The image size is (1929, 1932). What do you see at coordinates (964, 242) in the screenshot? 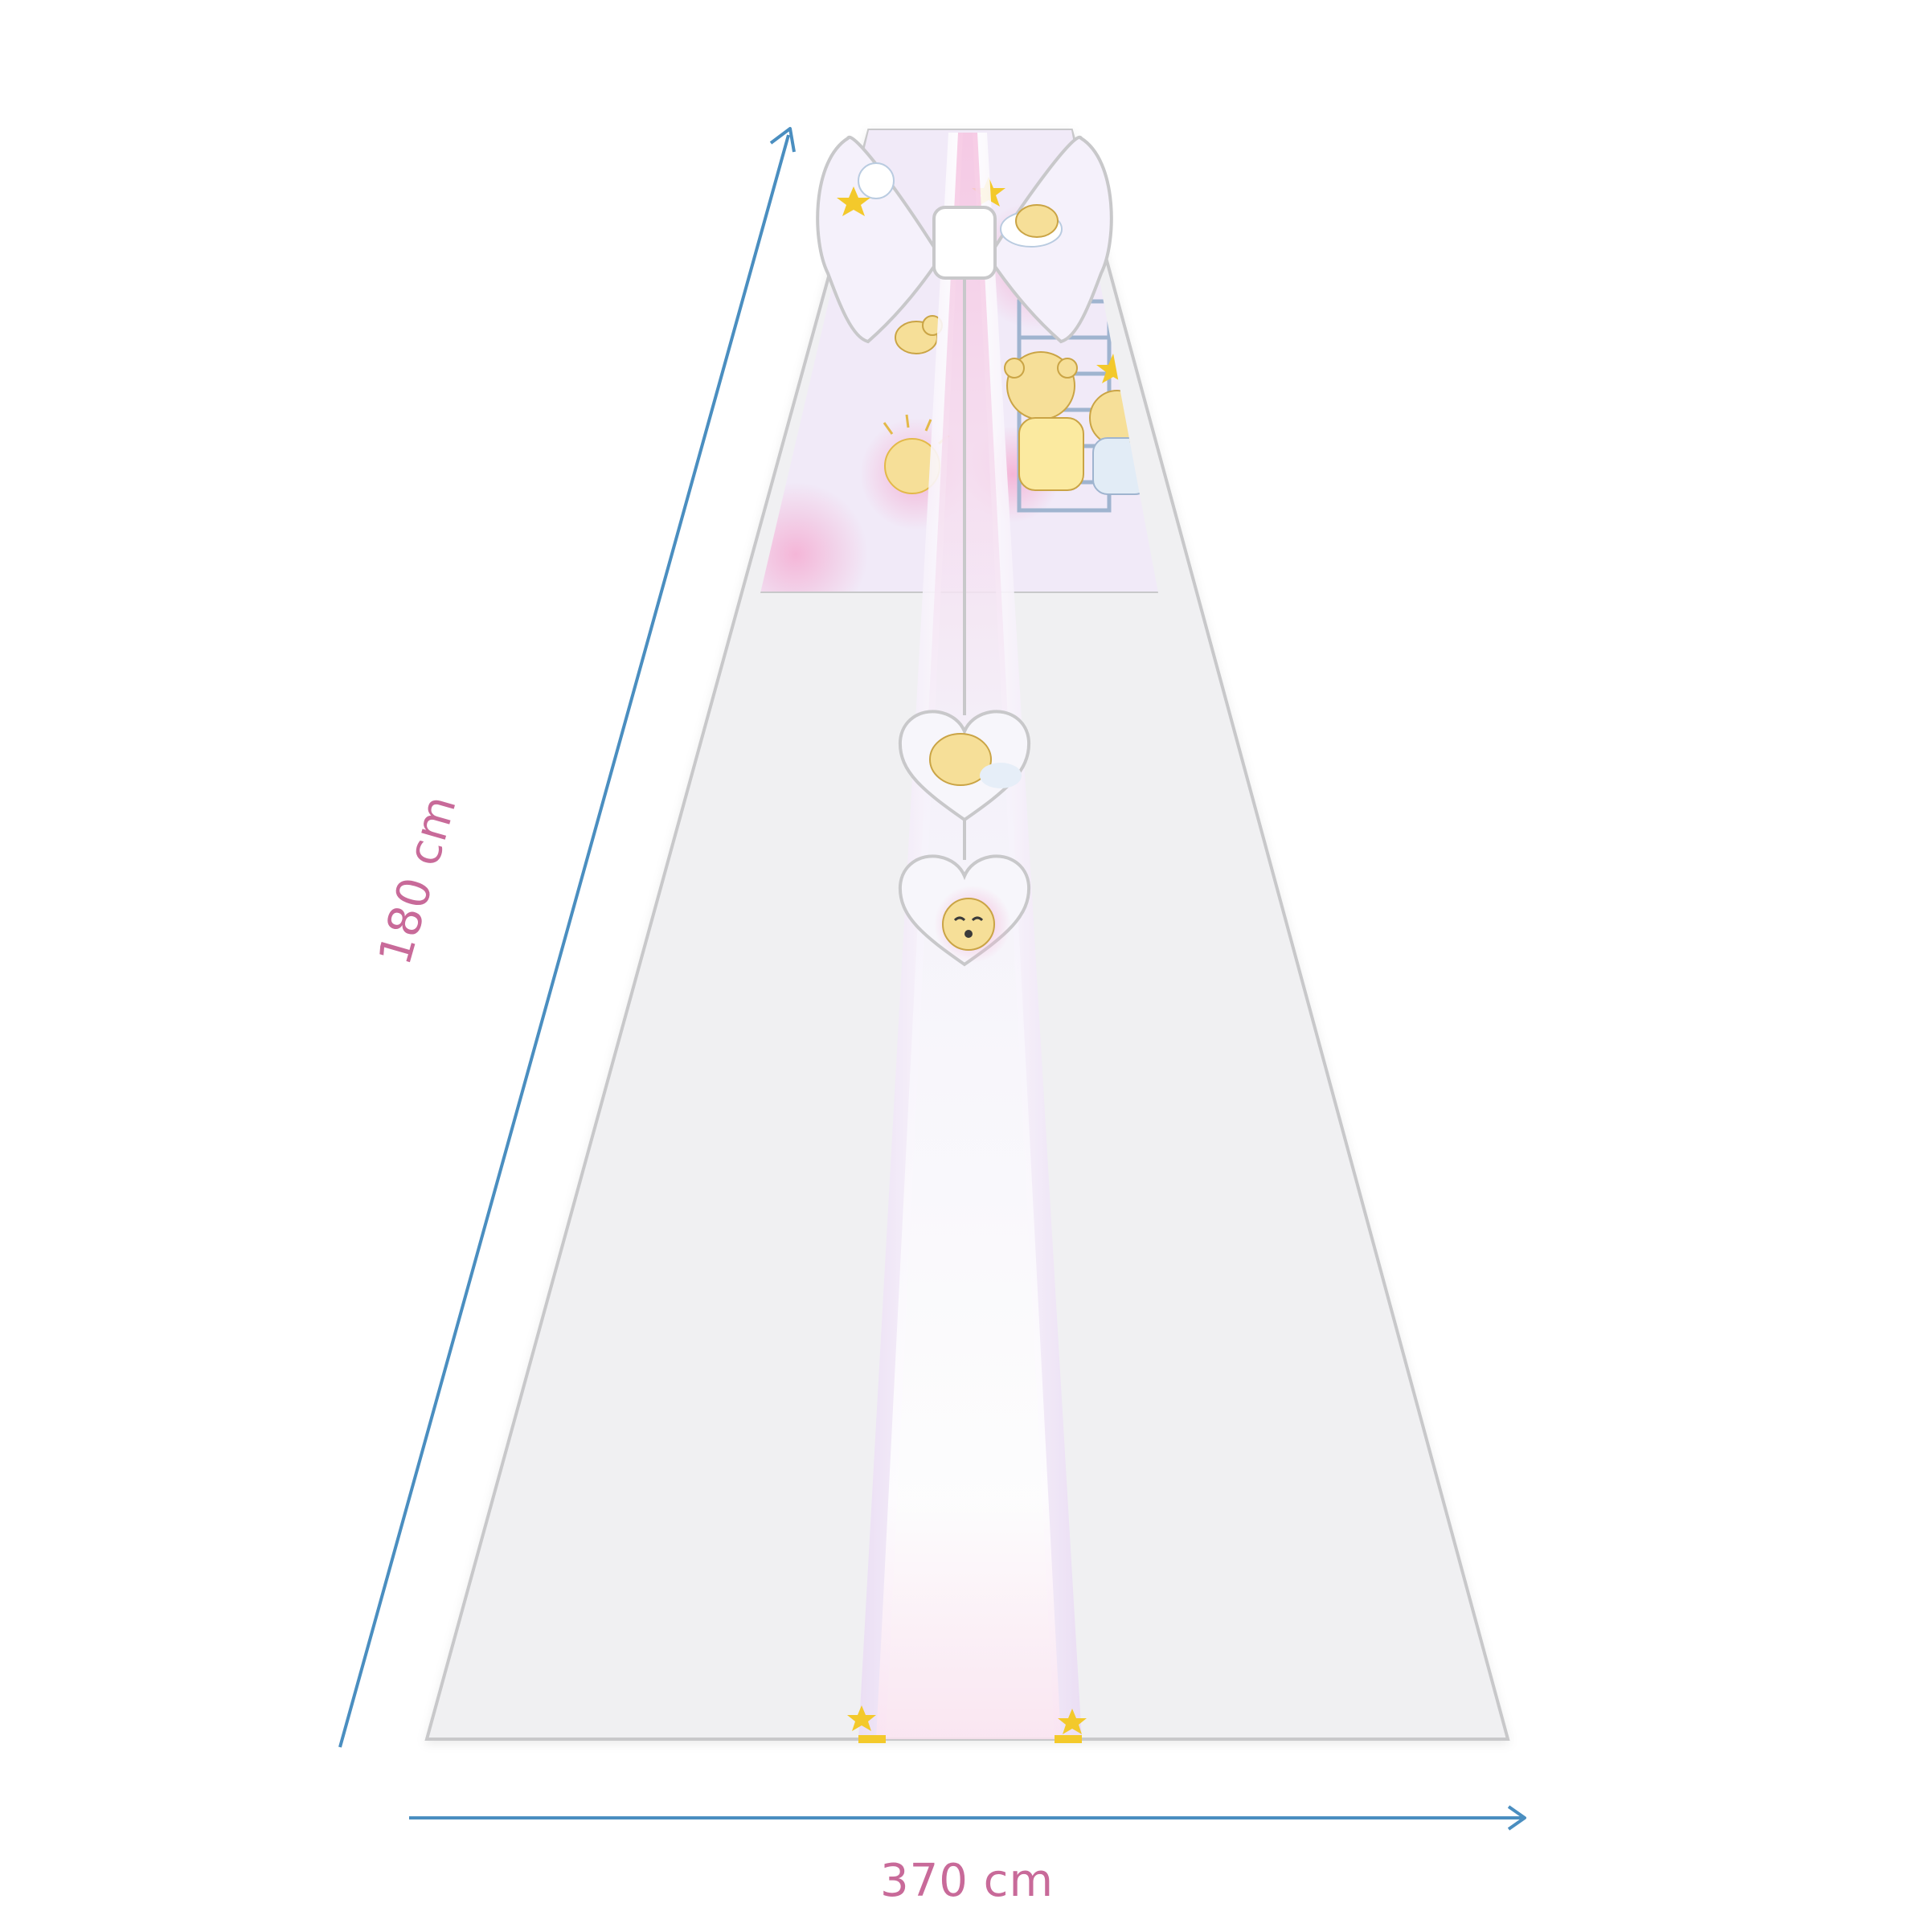
I see `bow-knot` at bounding box center [964, 242].